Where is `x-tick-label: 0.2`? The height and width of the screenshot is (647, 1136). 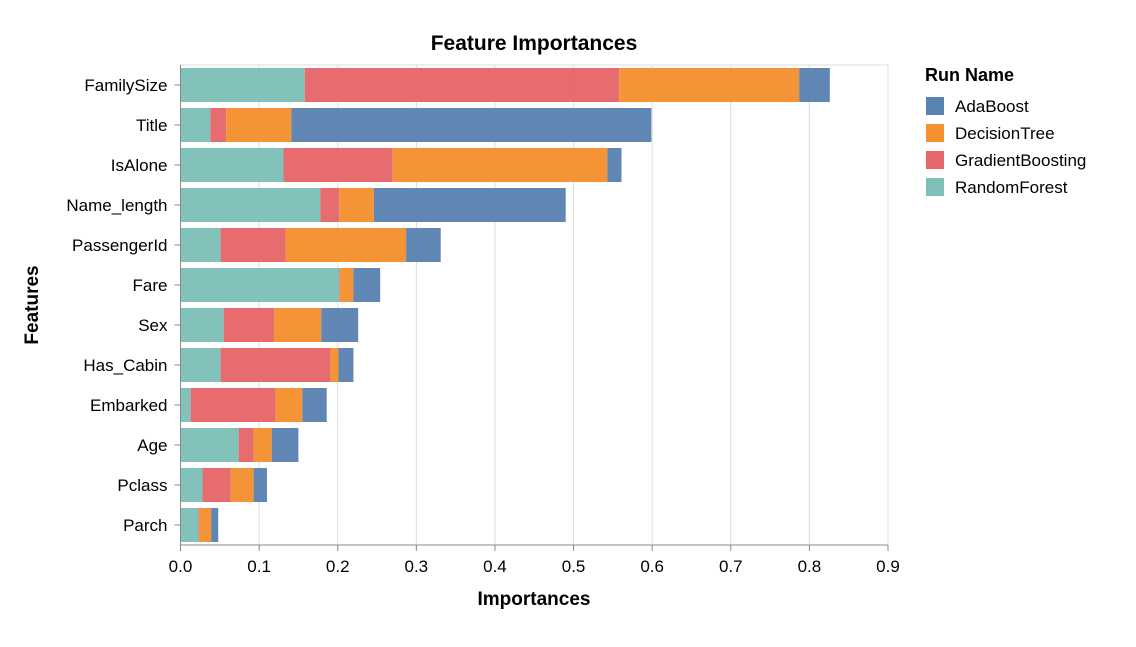
x-tick-label: 0.2 is located at coordinates (338, 566).